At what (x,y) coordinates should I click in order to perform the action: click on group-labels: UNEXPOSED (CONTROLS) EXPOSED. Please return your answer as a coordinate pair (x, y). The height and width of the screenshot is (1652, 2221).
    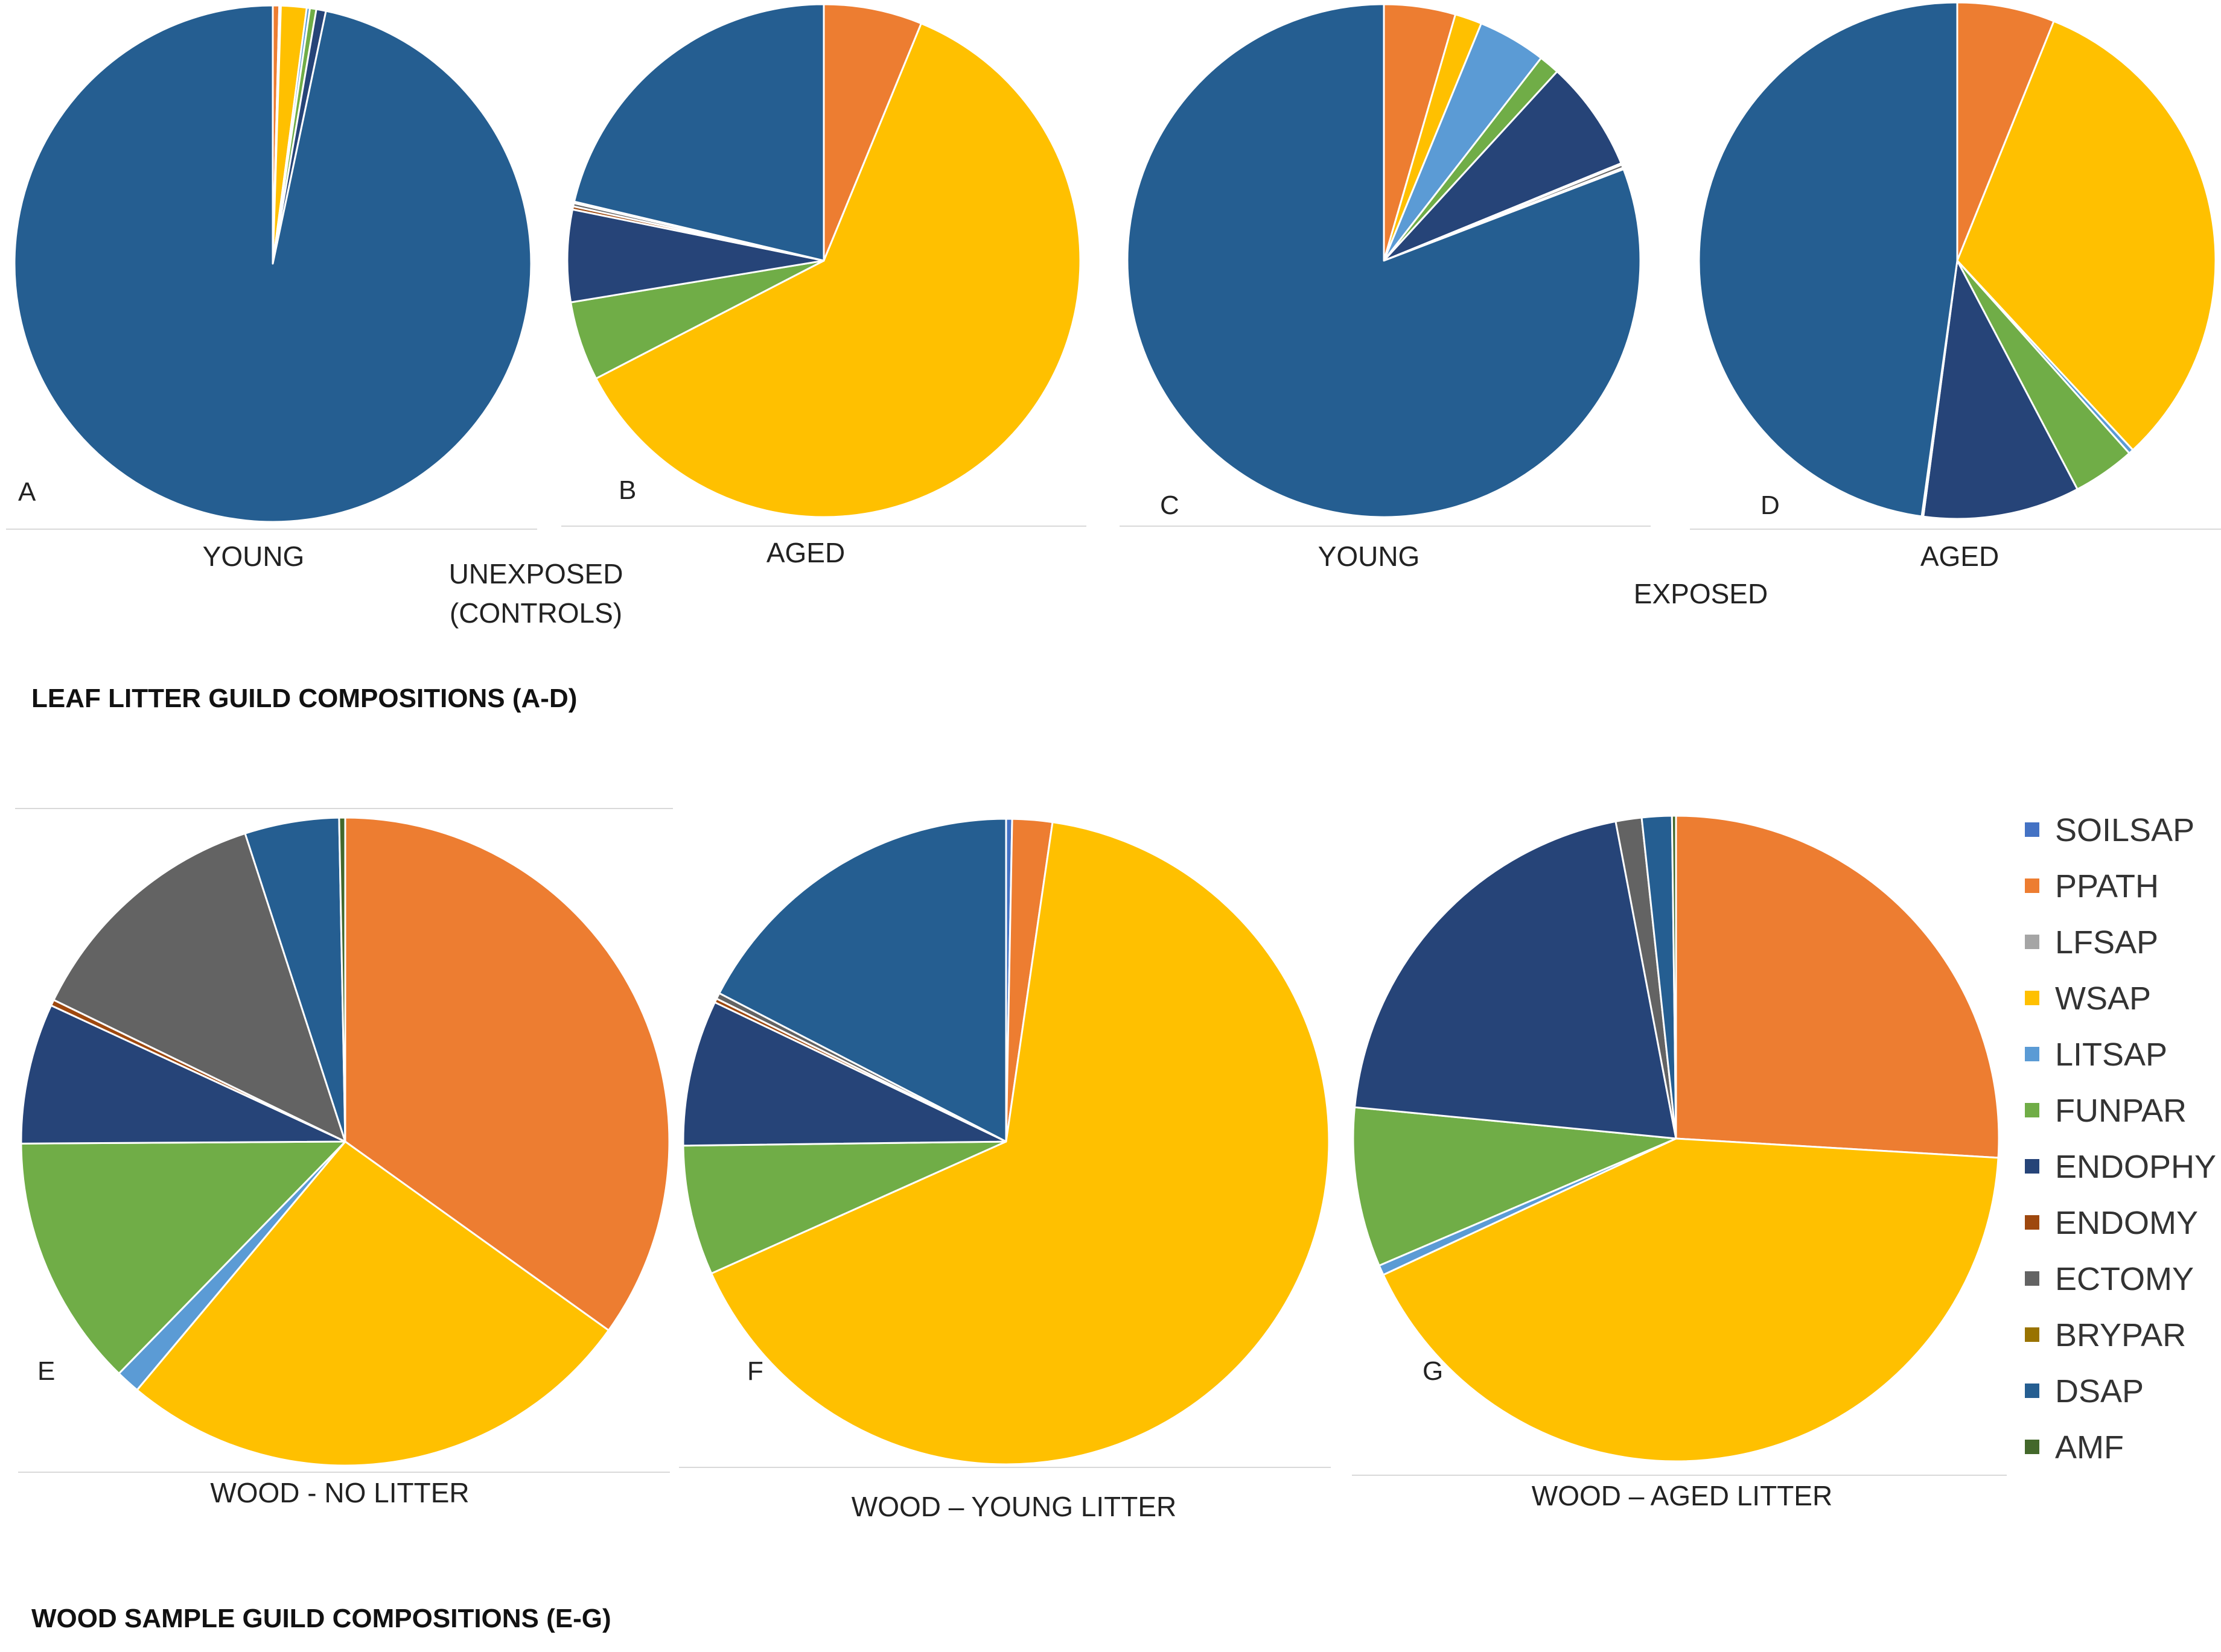
    Looking at the image, I should click on (1108, 593).